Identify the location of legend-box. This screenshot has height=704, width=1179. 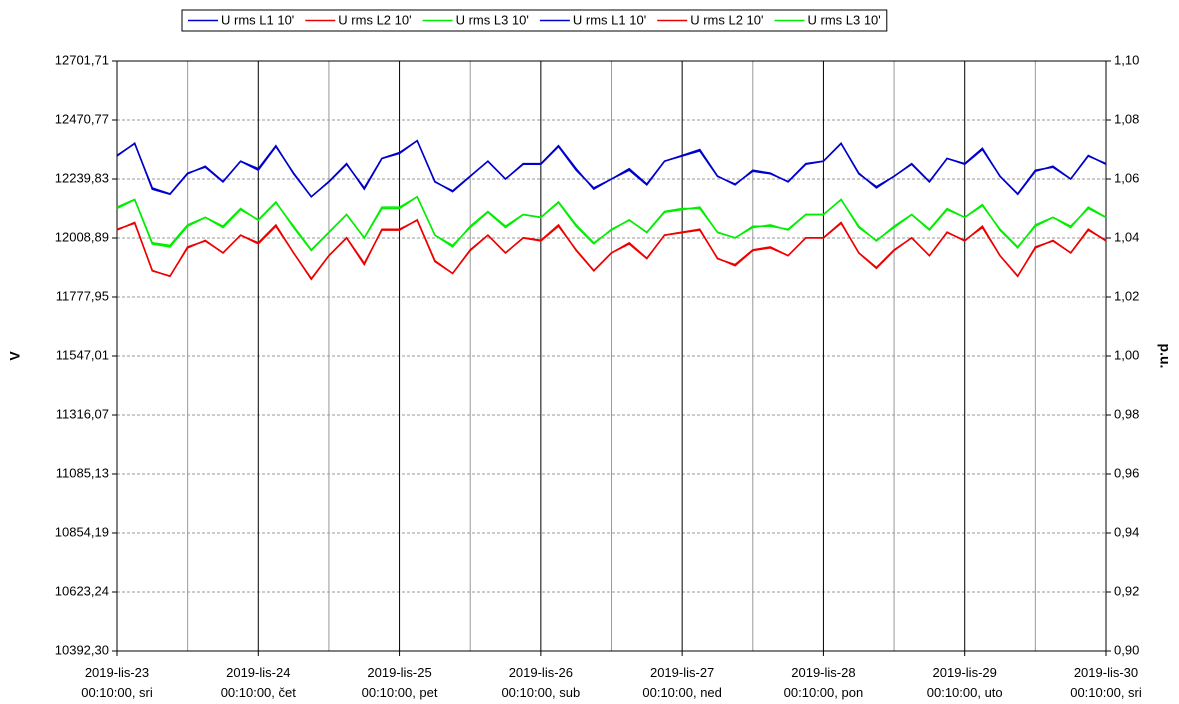
(534, 20).